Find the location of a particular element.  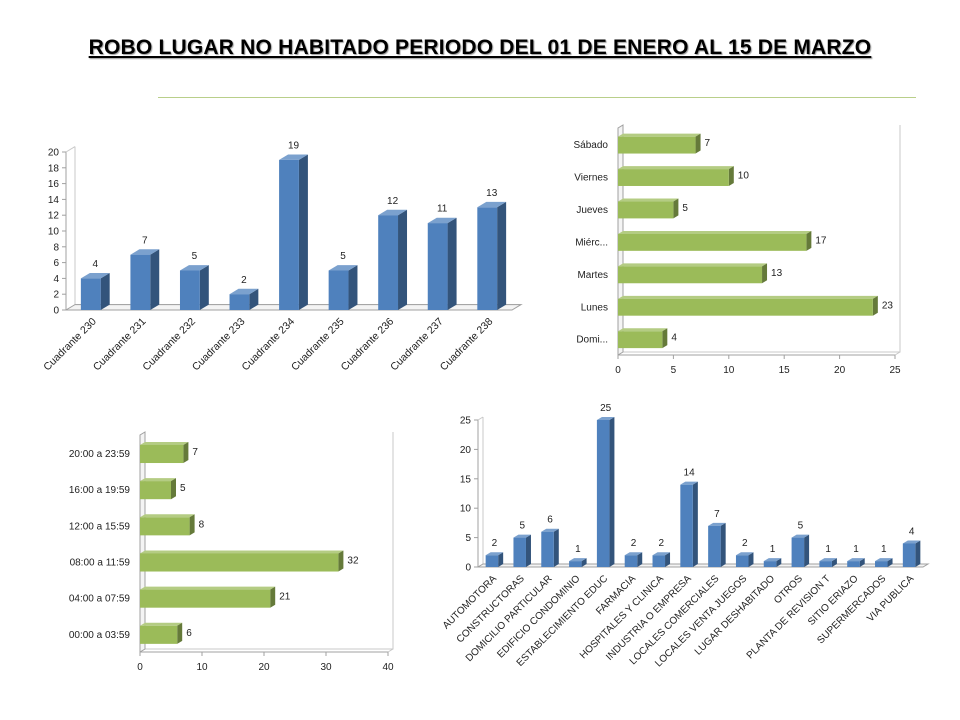

y-tick-label: 4 is located at coordinates (56, 279).